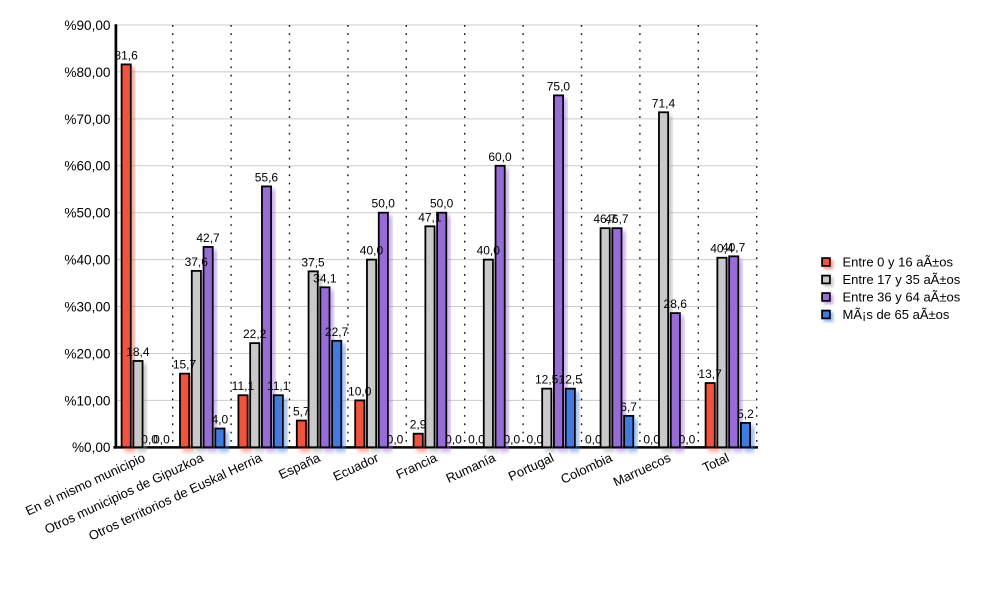 The image size is (1000, 600). I want to click on svg-text: 10,0, so click(360, 391).